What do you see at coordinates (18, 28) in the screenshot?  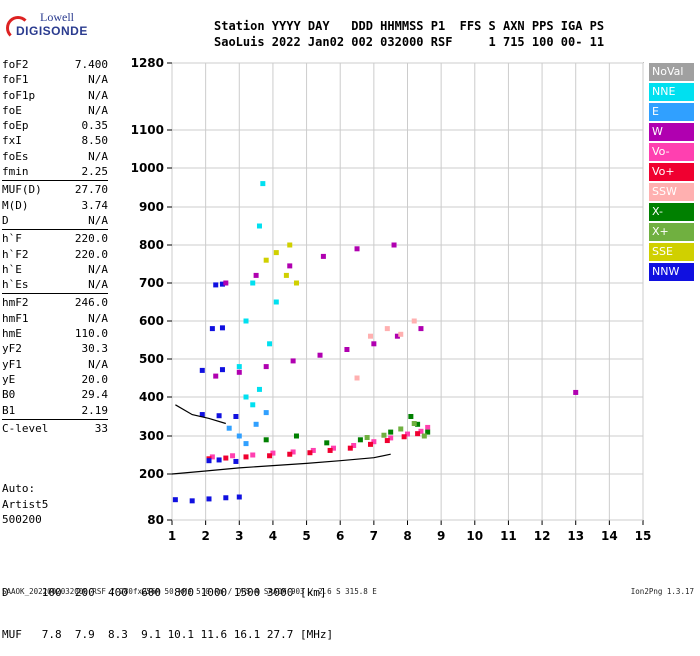 I see `logo-swoosh-icon` at bounding box center [18, 28].